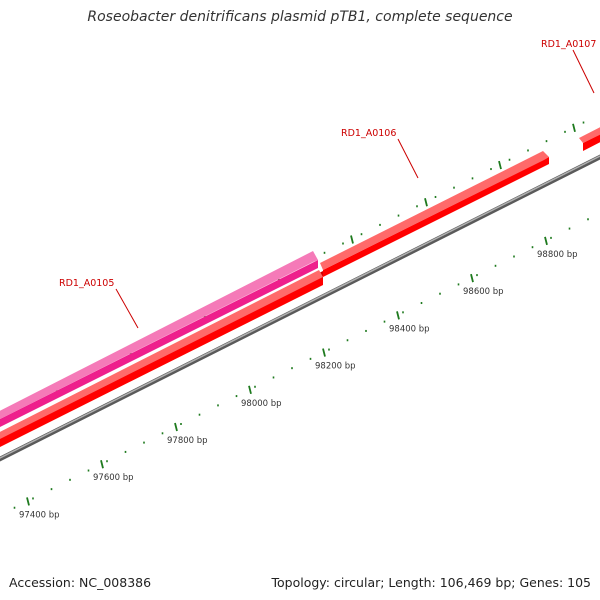  I want to click on gene-arrow-red-right, so click(589, 134).